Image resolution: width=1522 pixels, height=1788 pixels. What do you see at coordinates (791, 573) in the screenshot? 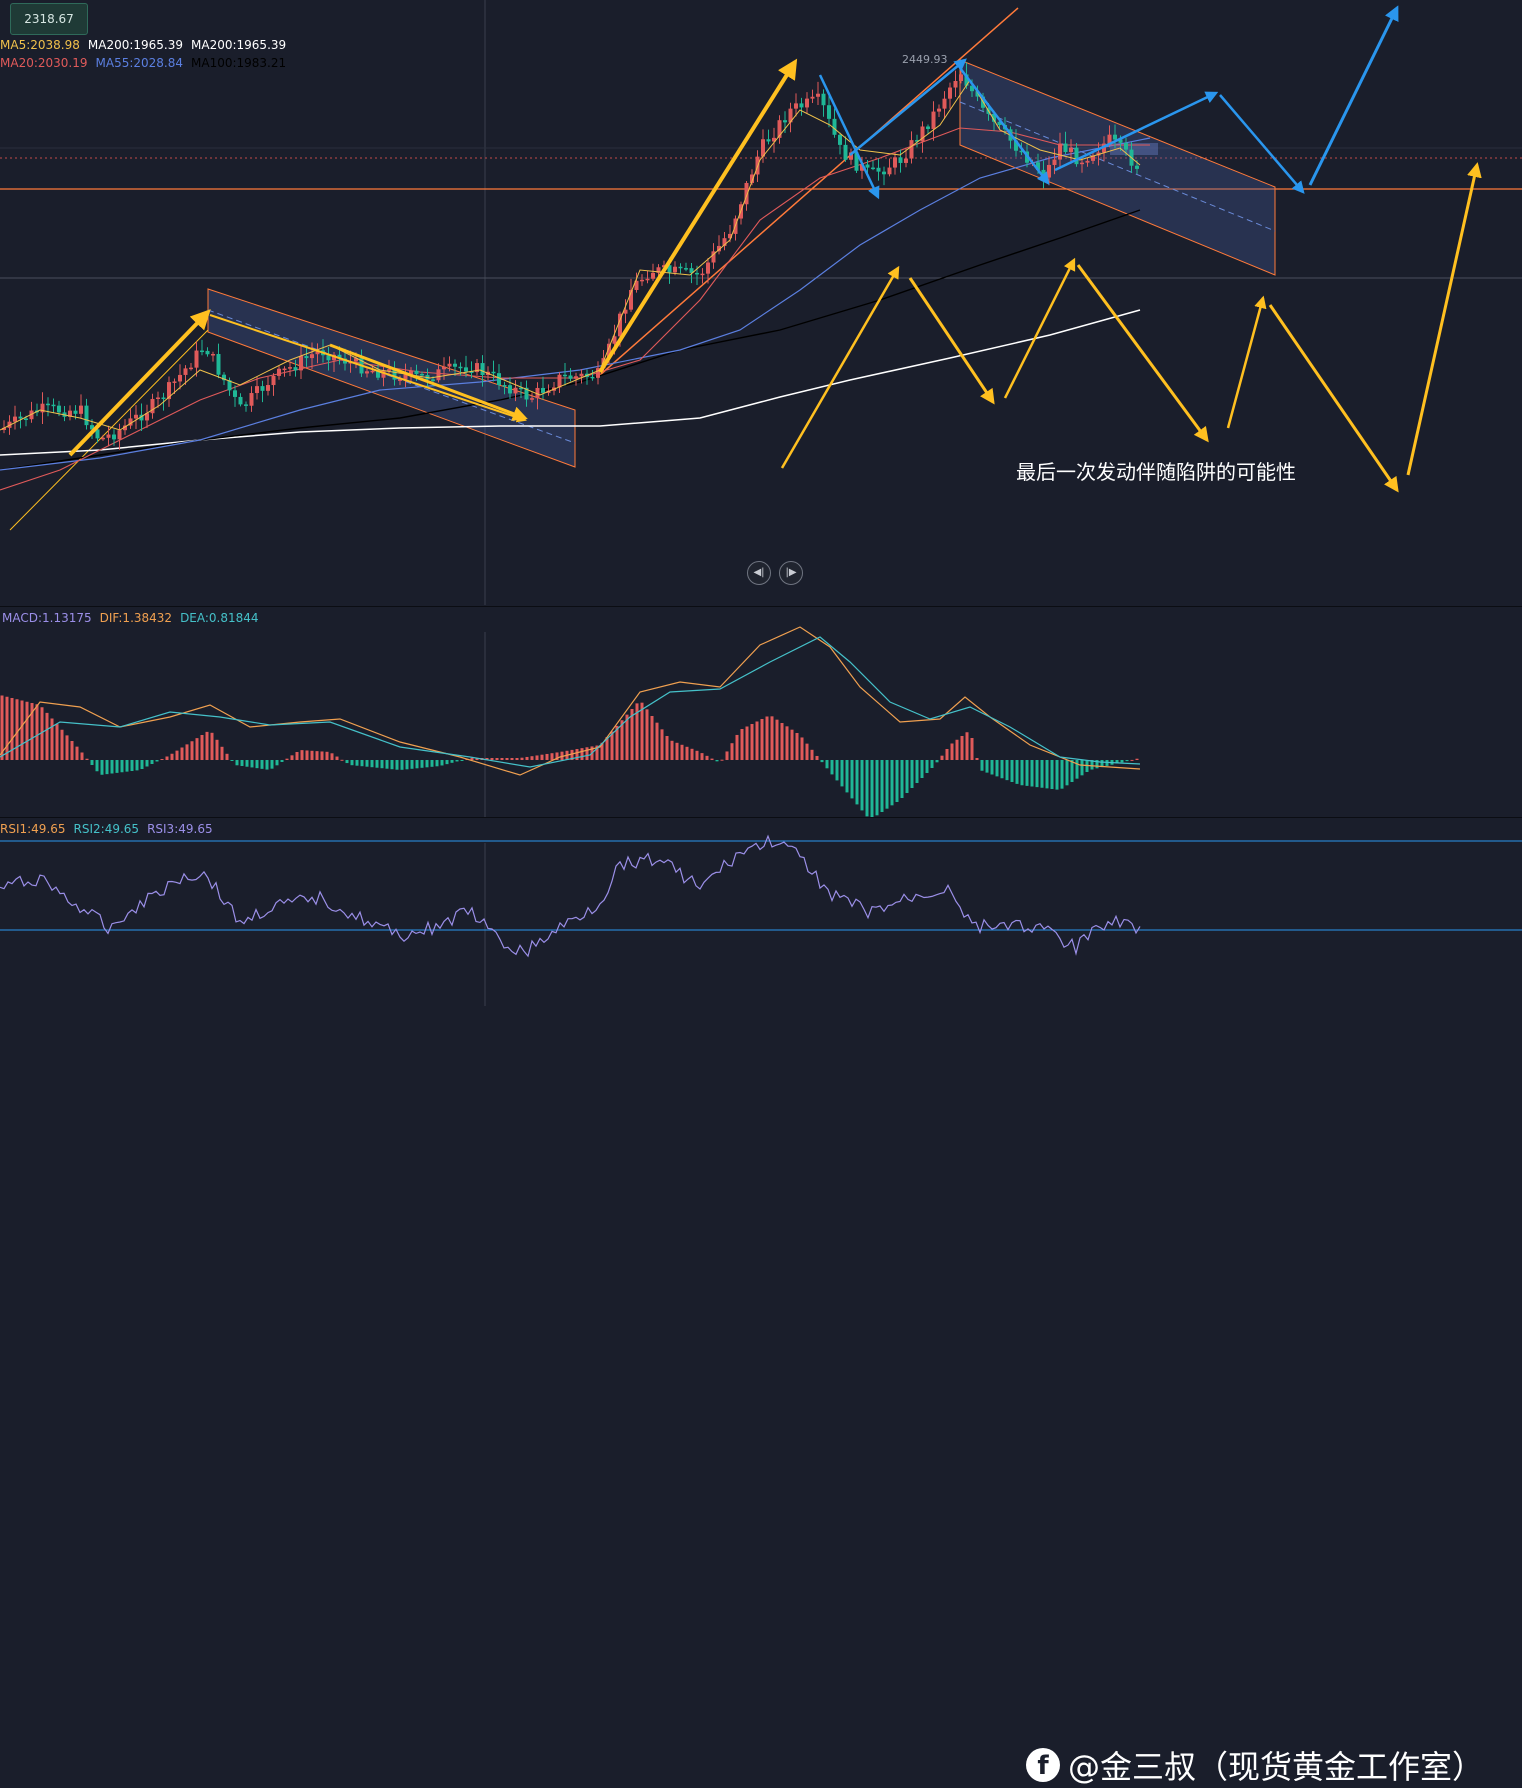
I see `skip-forward-icon: |▶` at bounding box center [791, 573].